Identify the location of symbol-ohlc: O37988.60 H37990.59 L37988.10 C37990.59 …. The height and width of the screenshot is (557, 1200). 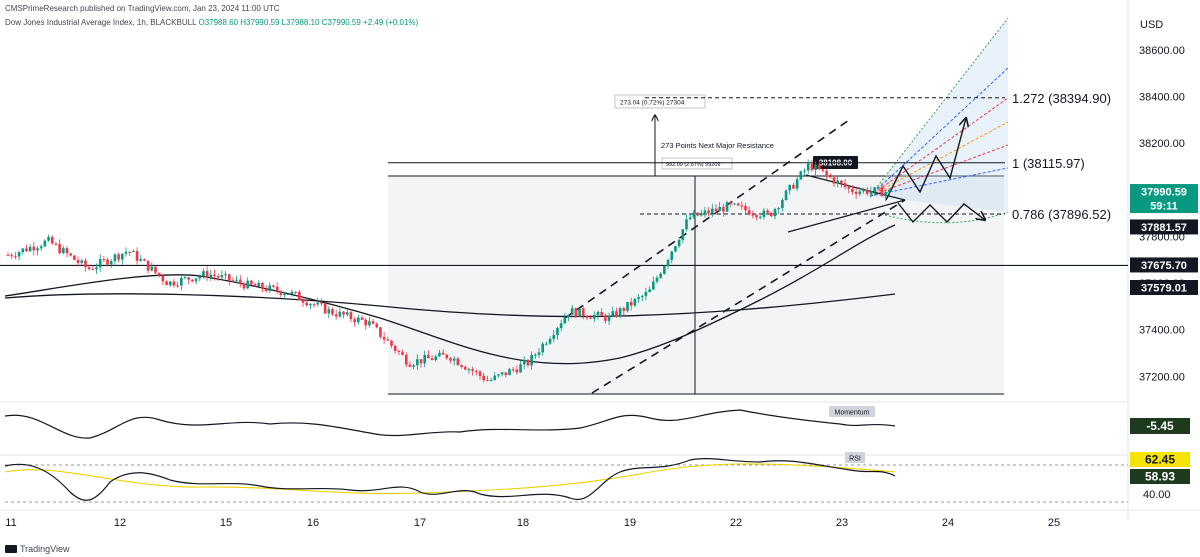
(308, 22).